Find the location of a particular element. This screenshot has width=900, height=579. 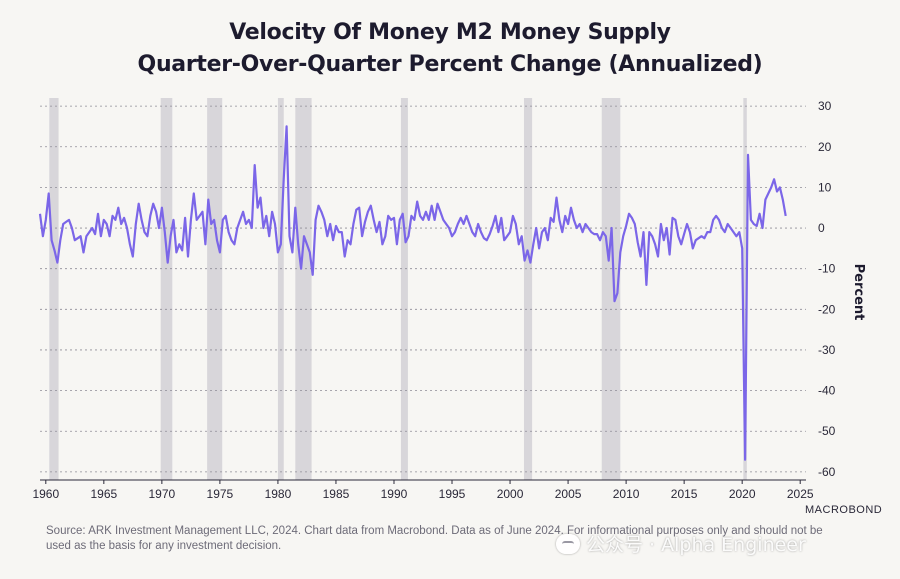

x-tick-label: 1975 is located at coordinates (220, 494).